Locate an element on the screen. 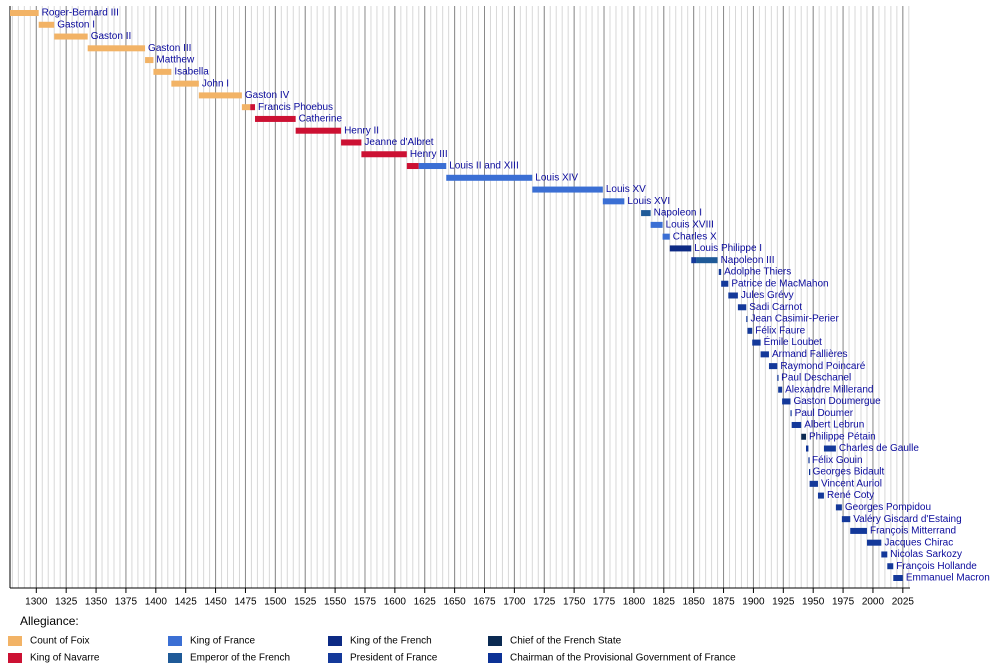 The image size is (1000, 671). row-label: Raymond Poincaré is located at coordinates (822, 366).